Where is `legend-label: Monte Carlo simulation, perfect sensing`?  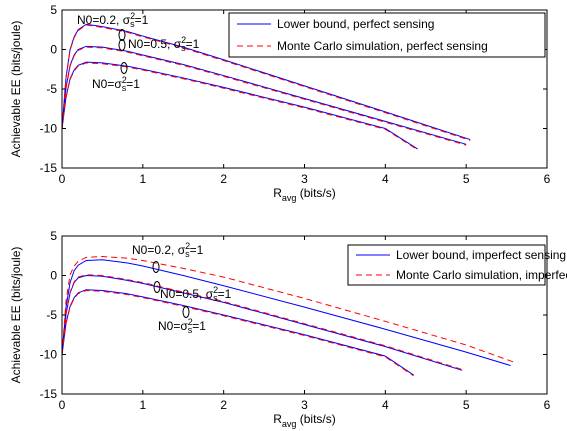
legend-label: Monte Carlo simulation, perfect sensing is located at coordinates (382, 46).